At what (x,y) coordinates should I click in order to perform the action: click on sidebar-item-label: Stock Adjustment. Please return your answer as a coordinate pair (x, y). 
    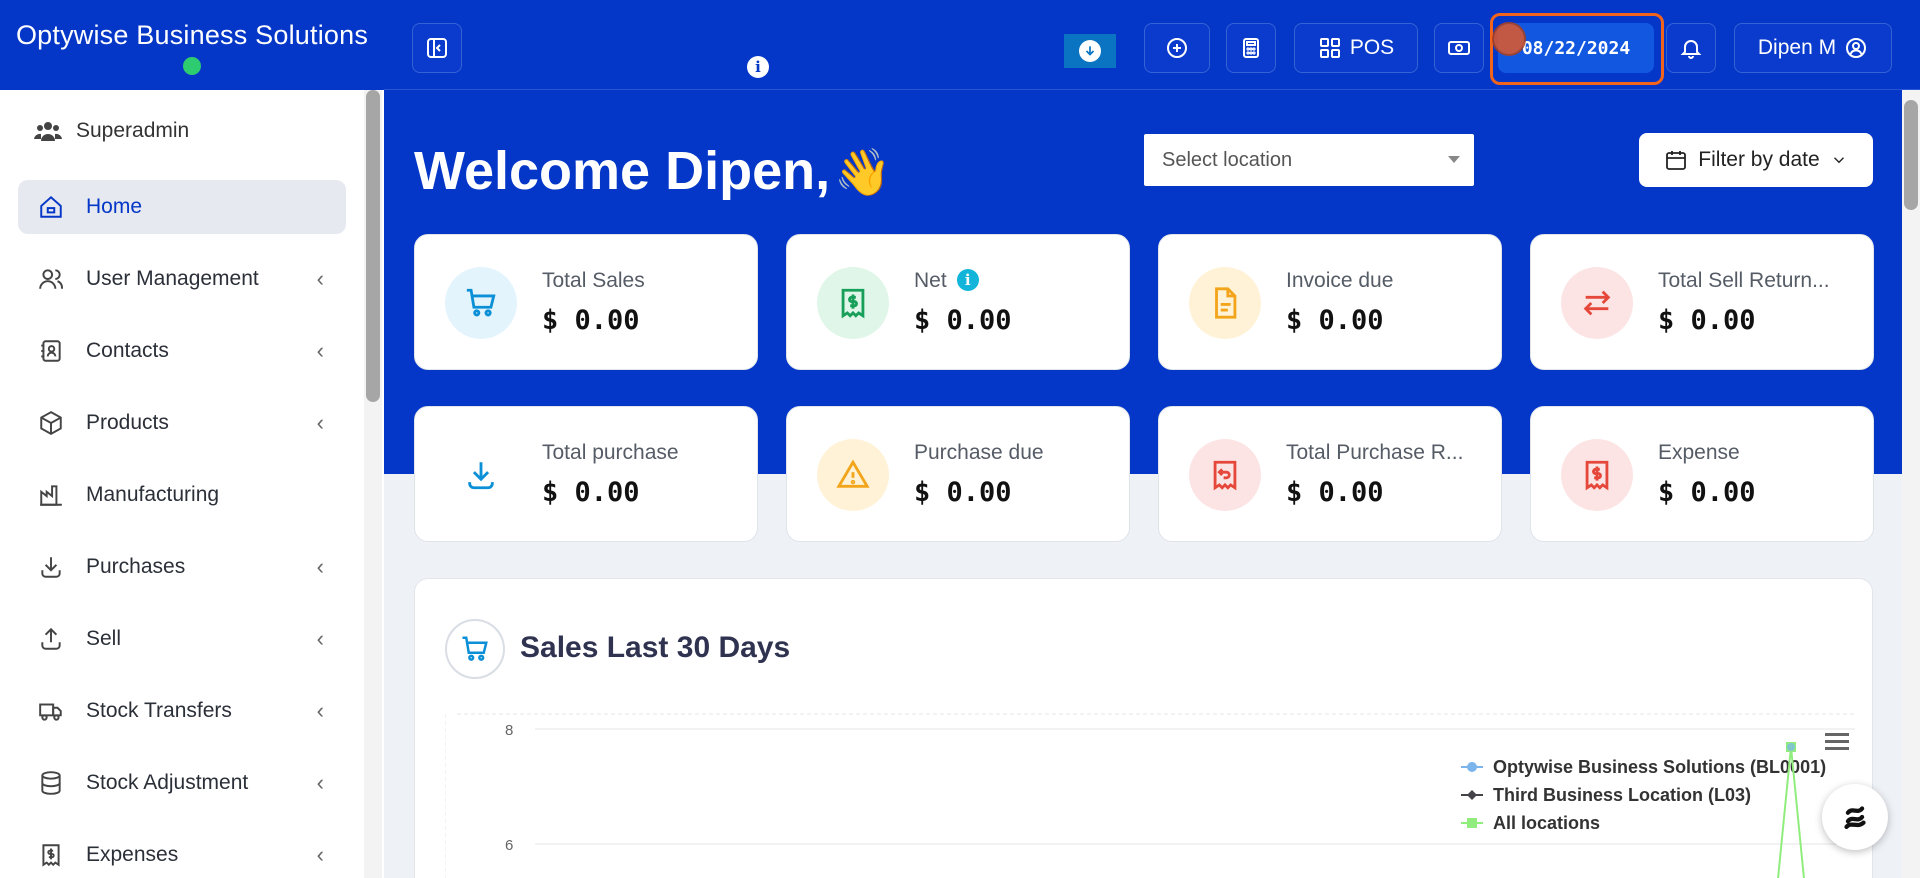
    Looking at the image, I should click on (167, 782).